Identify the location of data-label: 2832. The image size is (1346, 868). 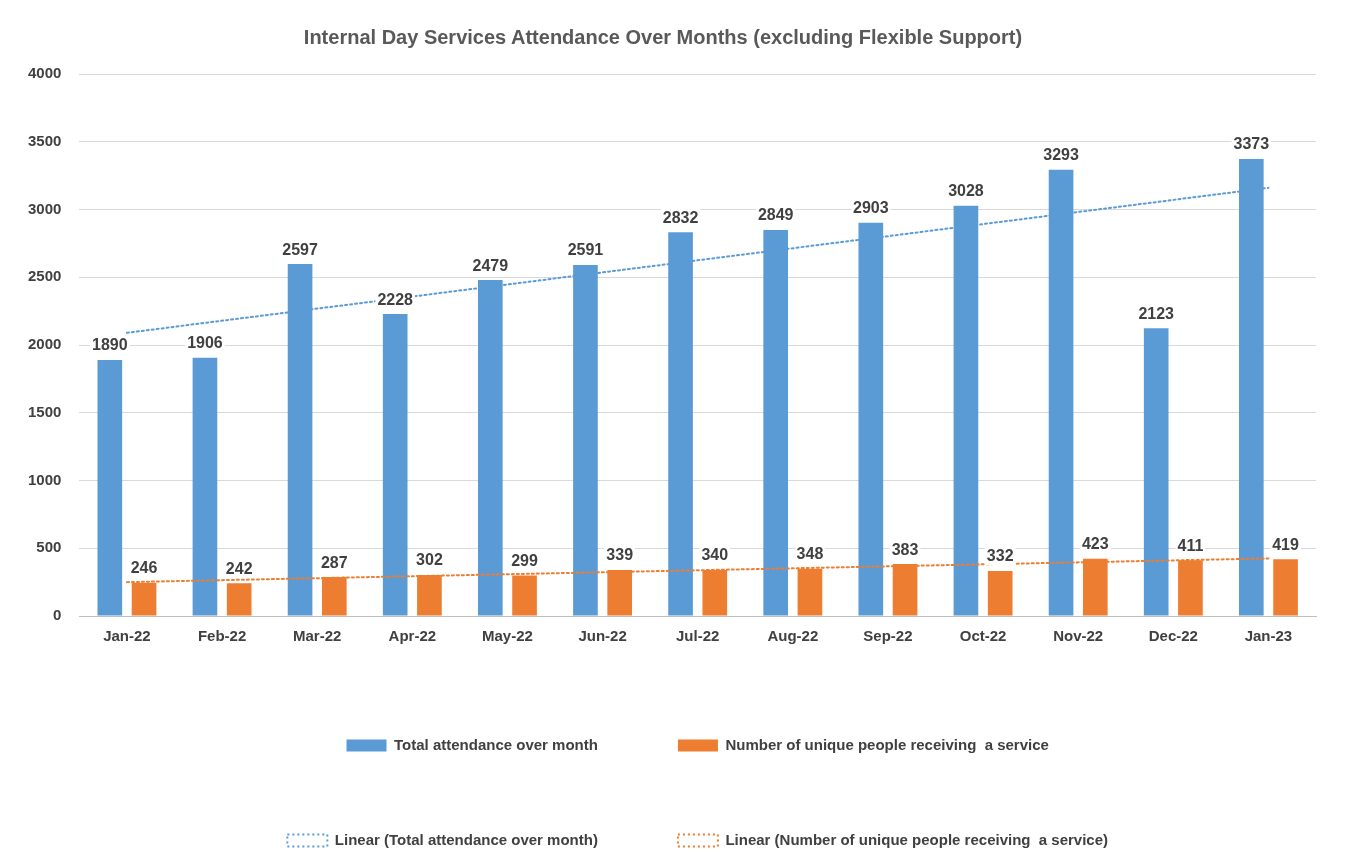
(680, 217).